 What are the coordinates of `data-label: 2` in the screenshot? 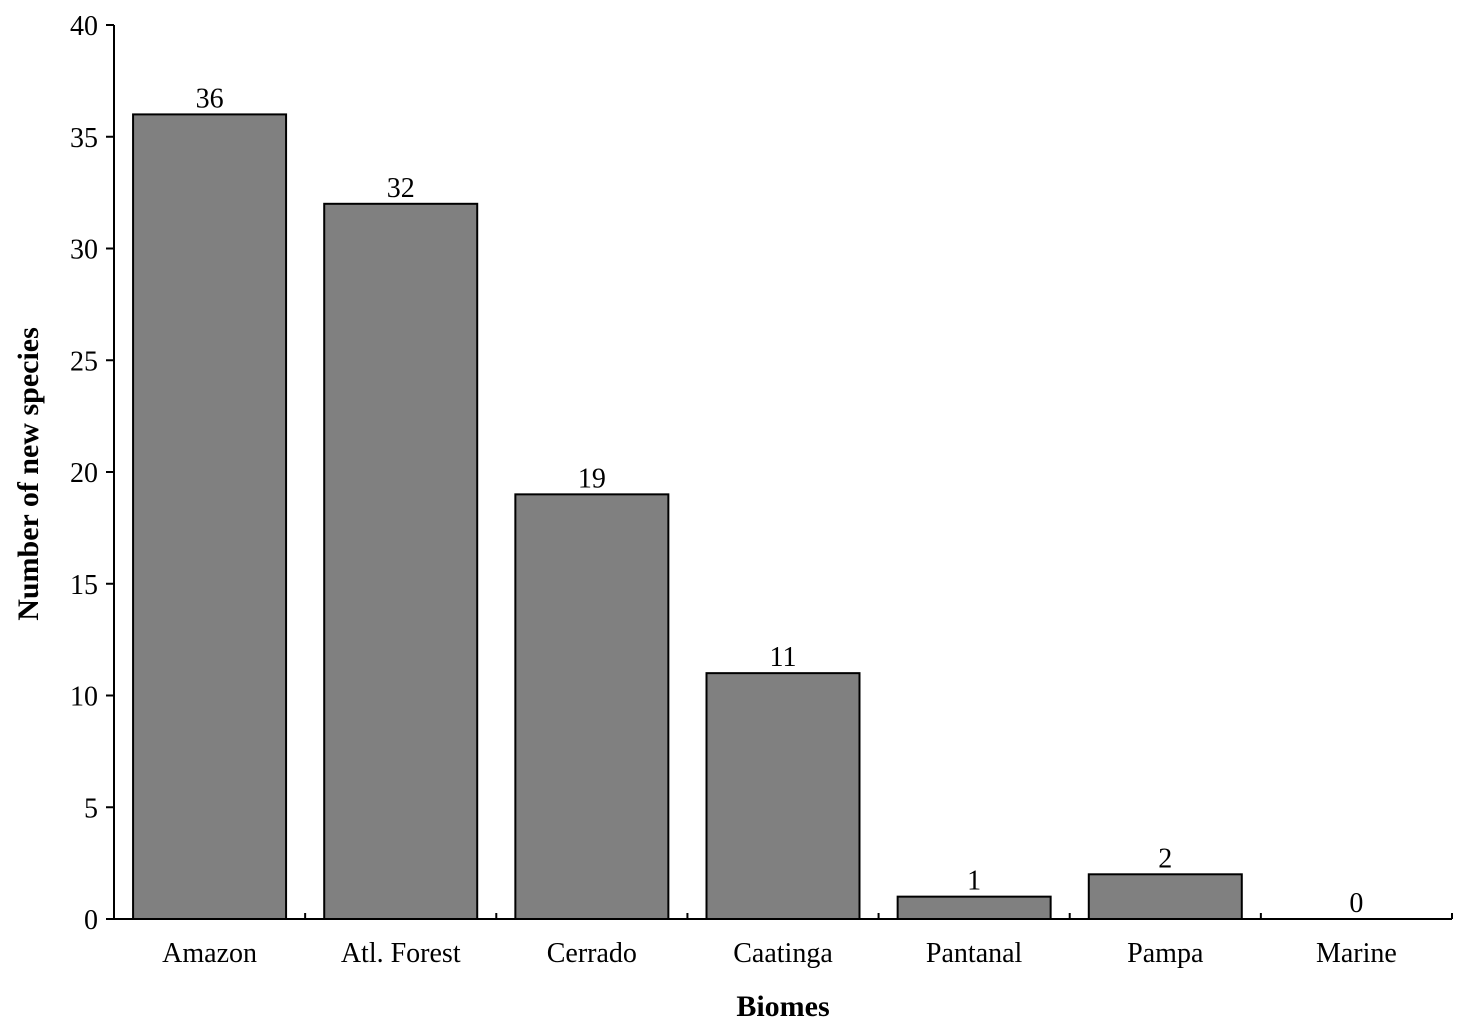 It's located at (1165, 858).